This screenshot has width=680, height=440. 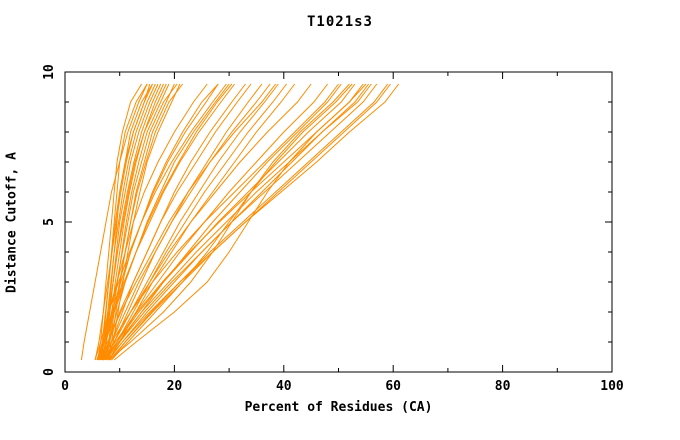 What do you see at coordinates (338, 407) in the screenshot?
I see `x-axis-label: Percent of Residues (CA)` at bounding box center [338, 407].